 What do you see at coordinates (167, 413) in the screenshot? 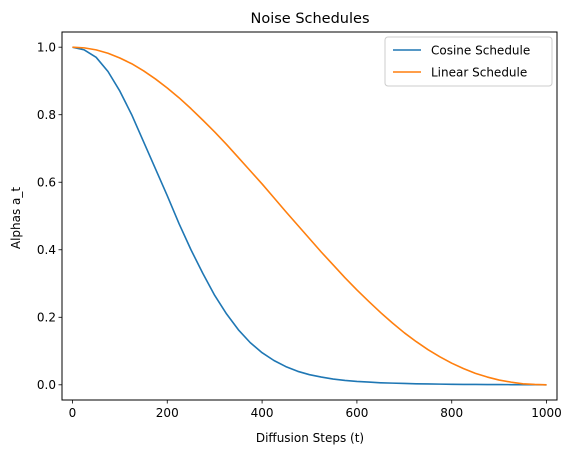
I see `x-tick-label: 200` at bounding box center [167, 413].